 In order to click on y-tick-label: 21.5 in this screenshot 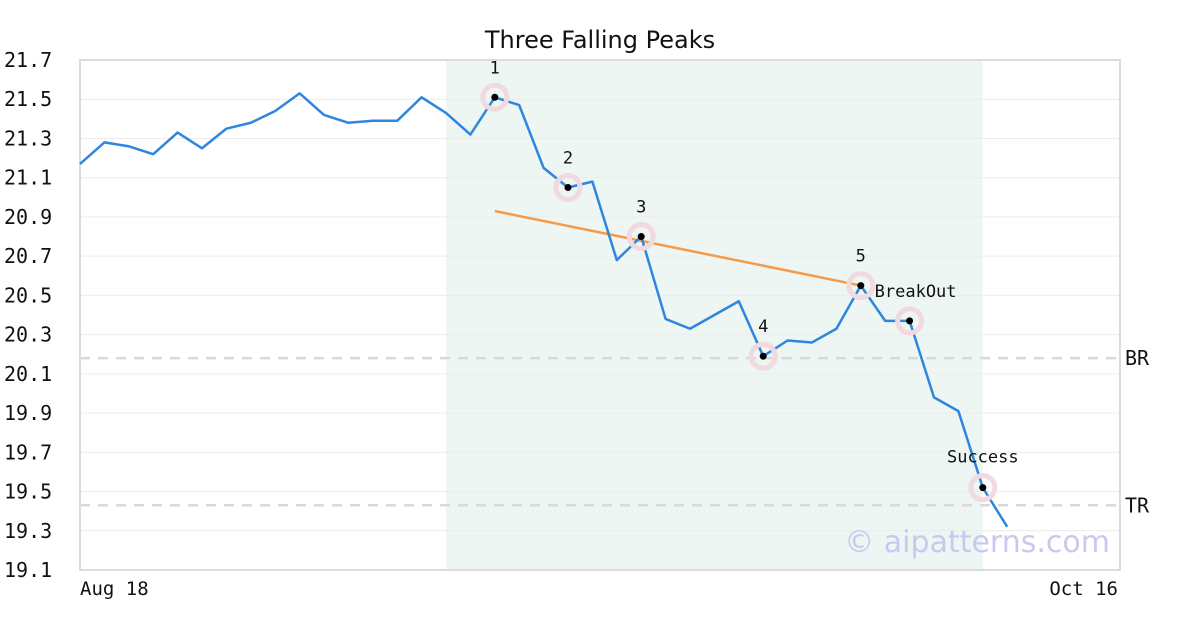, I will do `click(28, 99)`.